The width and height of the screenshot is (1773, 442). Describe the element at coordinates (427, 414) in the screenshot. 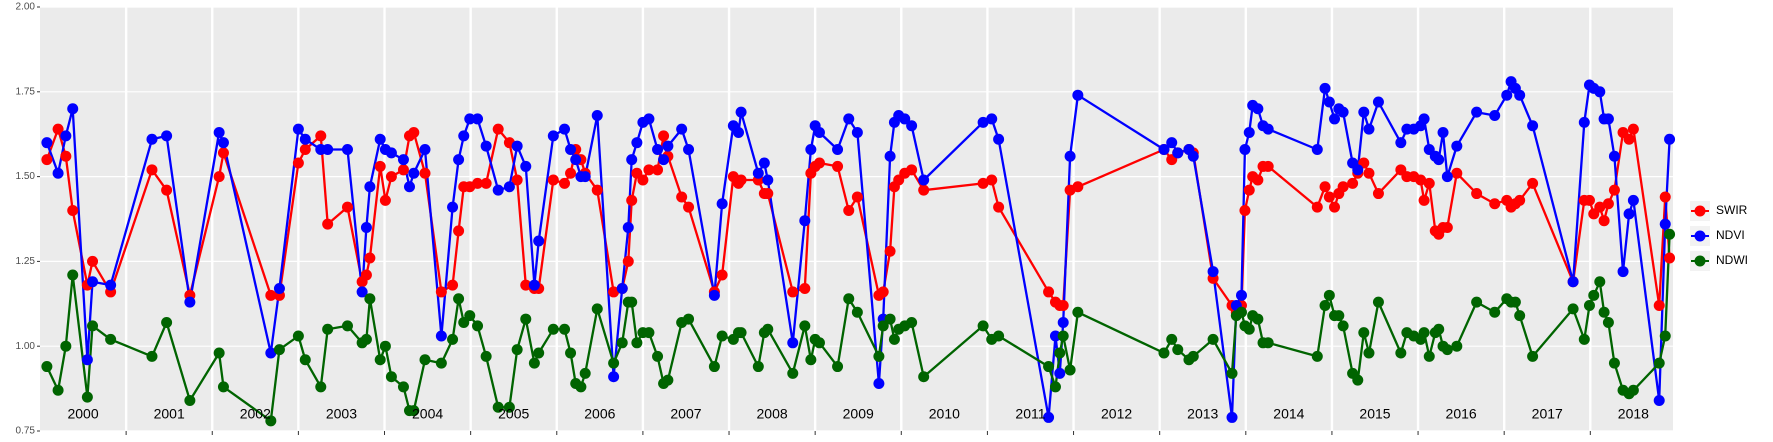

I see `year-label: 2004` at that location.